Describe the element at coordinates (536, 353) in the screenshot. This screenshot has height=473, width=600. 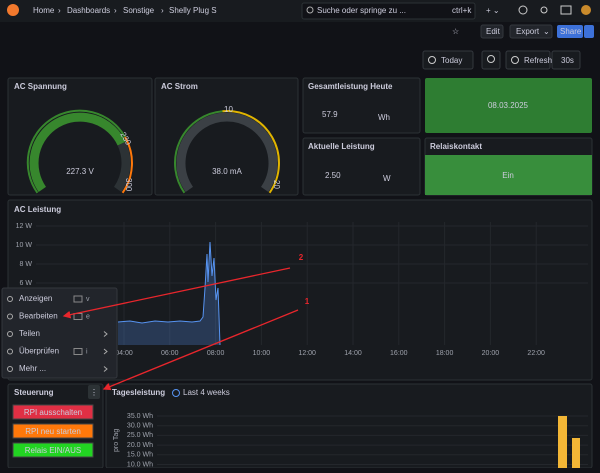
I see `x-tick-label: 22:00` at that location.